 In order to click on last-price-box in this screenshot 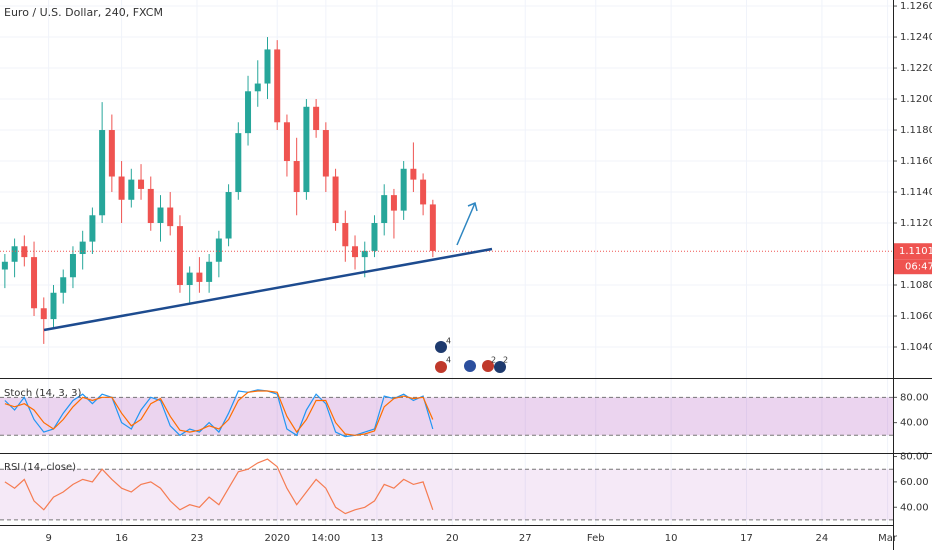, I will do `click(913, 251)`.